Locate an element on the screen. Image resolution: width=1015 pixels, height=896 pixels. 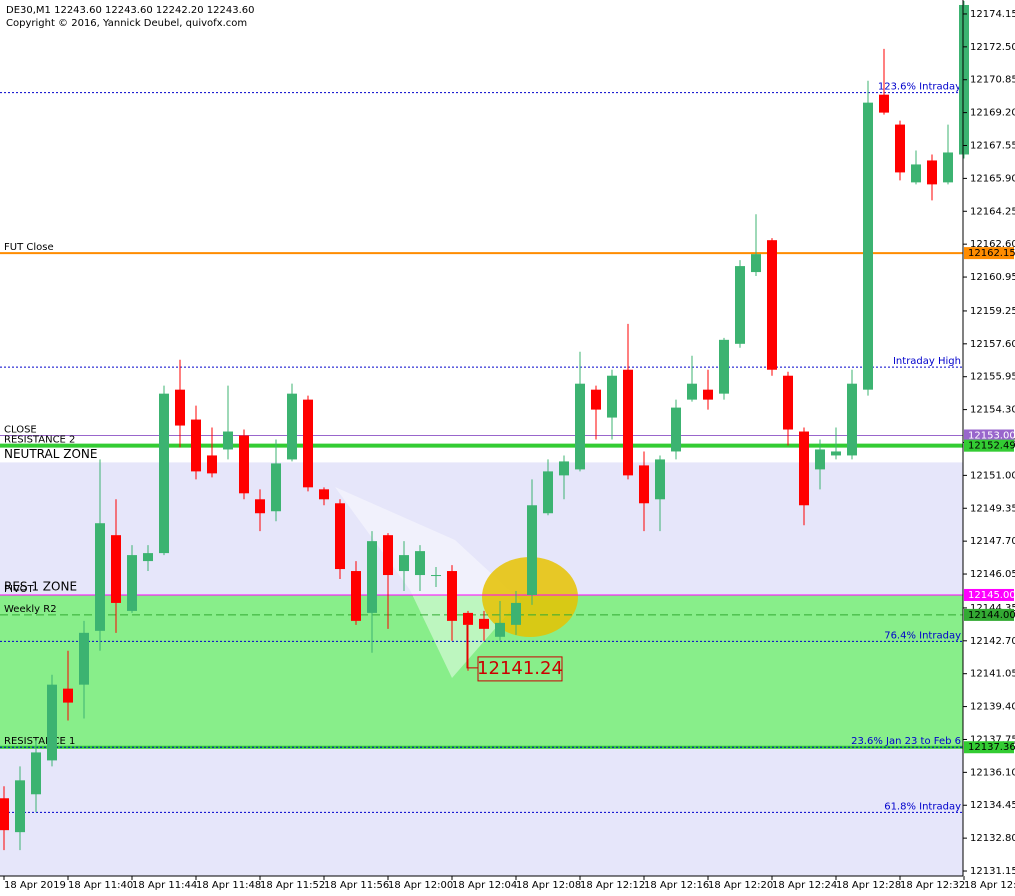
y-tick-label: 12151.00 is located at coordinates (992, 475).